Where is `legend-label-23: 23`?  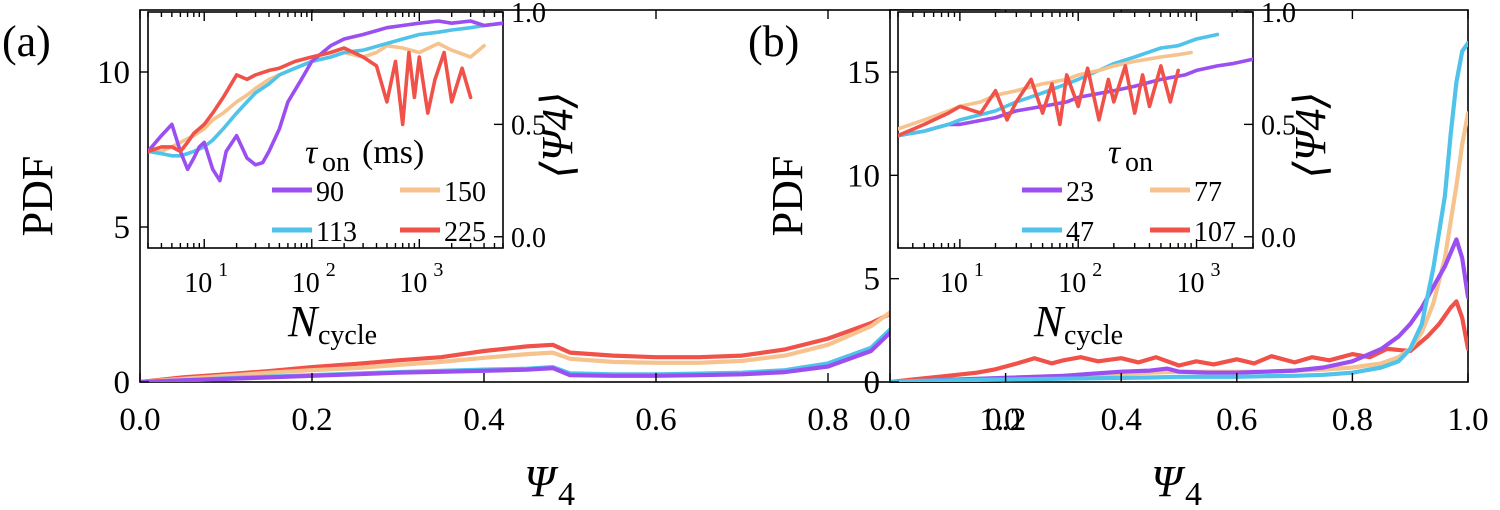
legend-label-23: 23 is located at coordinates (1080, 192).